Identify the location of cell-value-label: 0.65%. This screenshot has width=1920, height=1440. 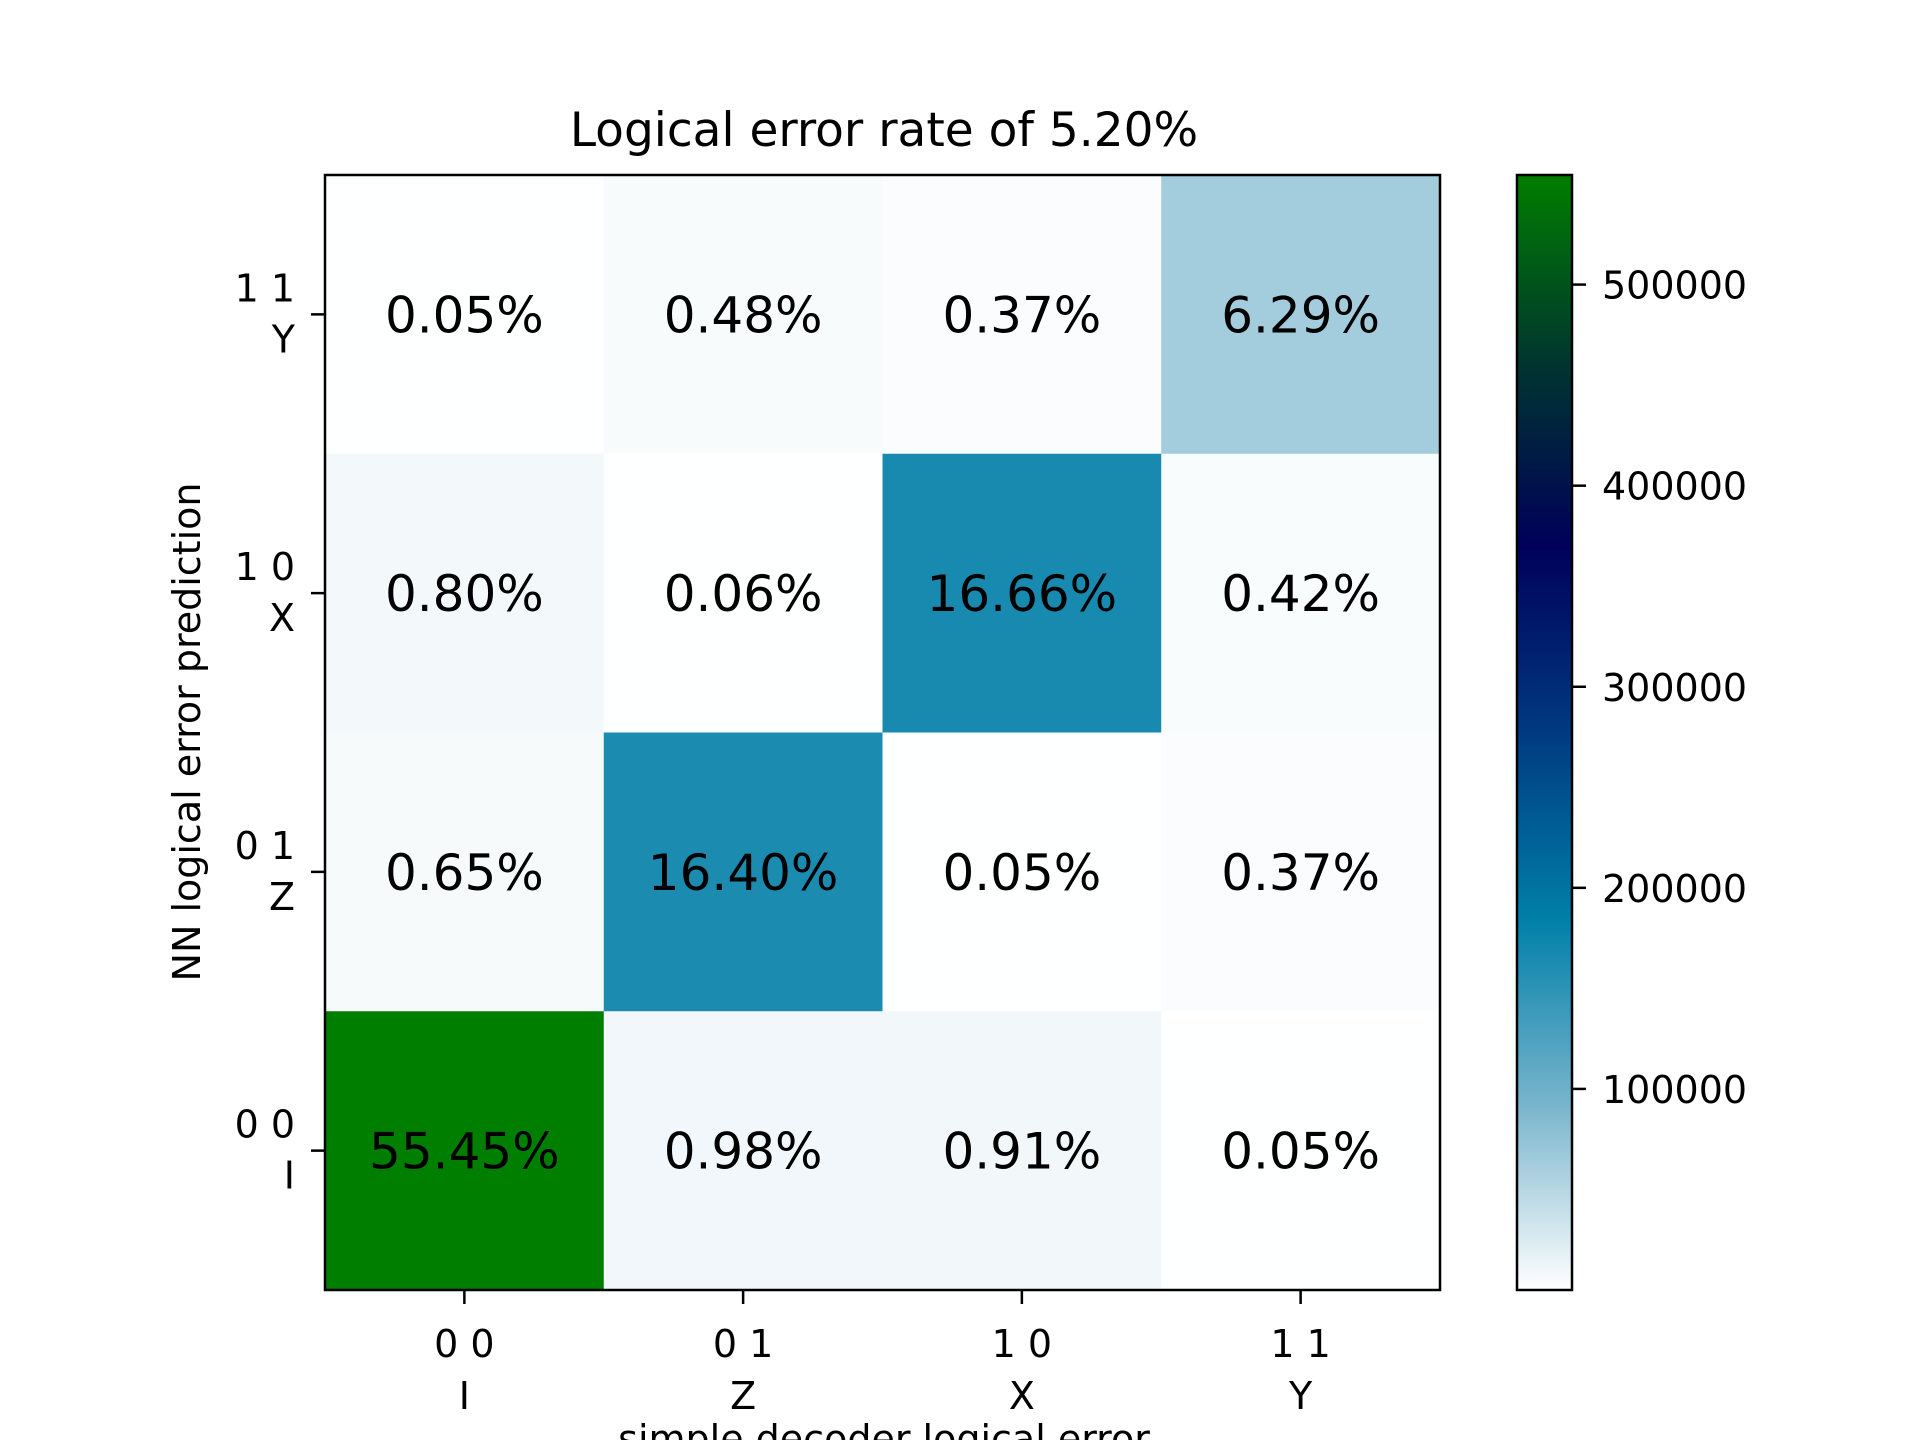
(464, 873).